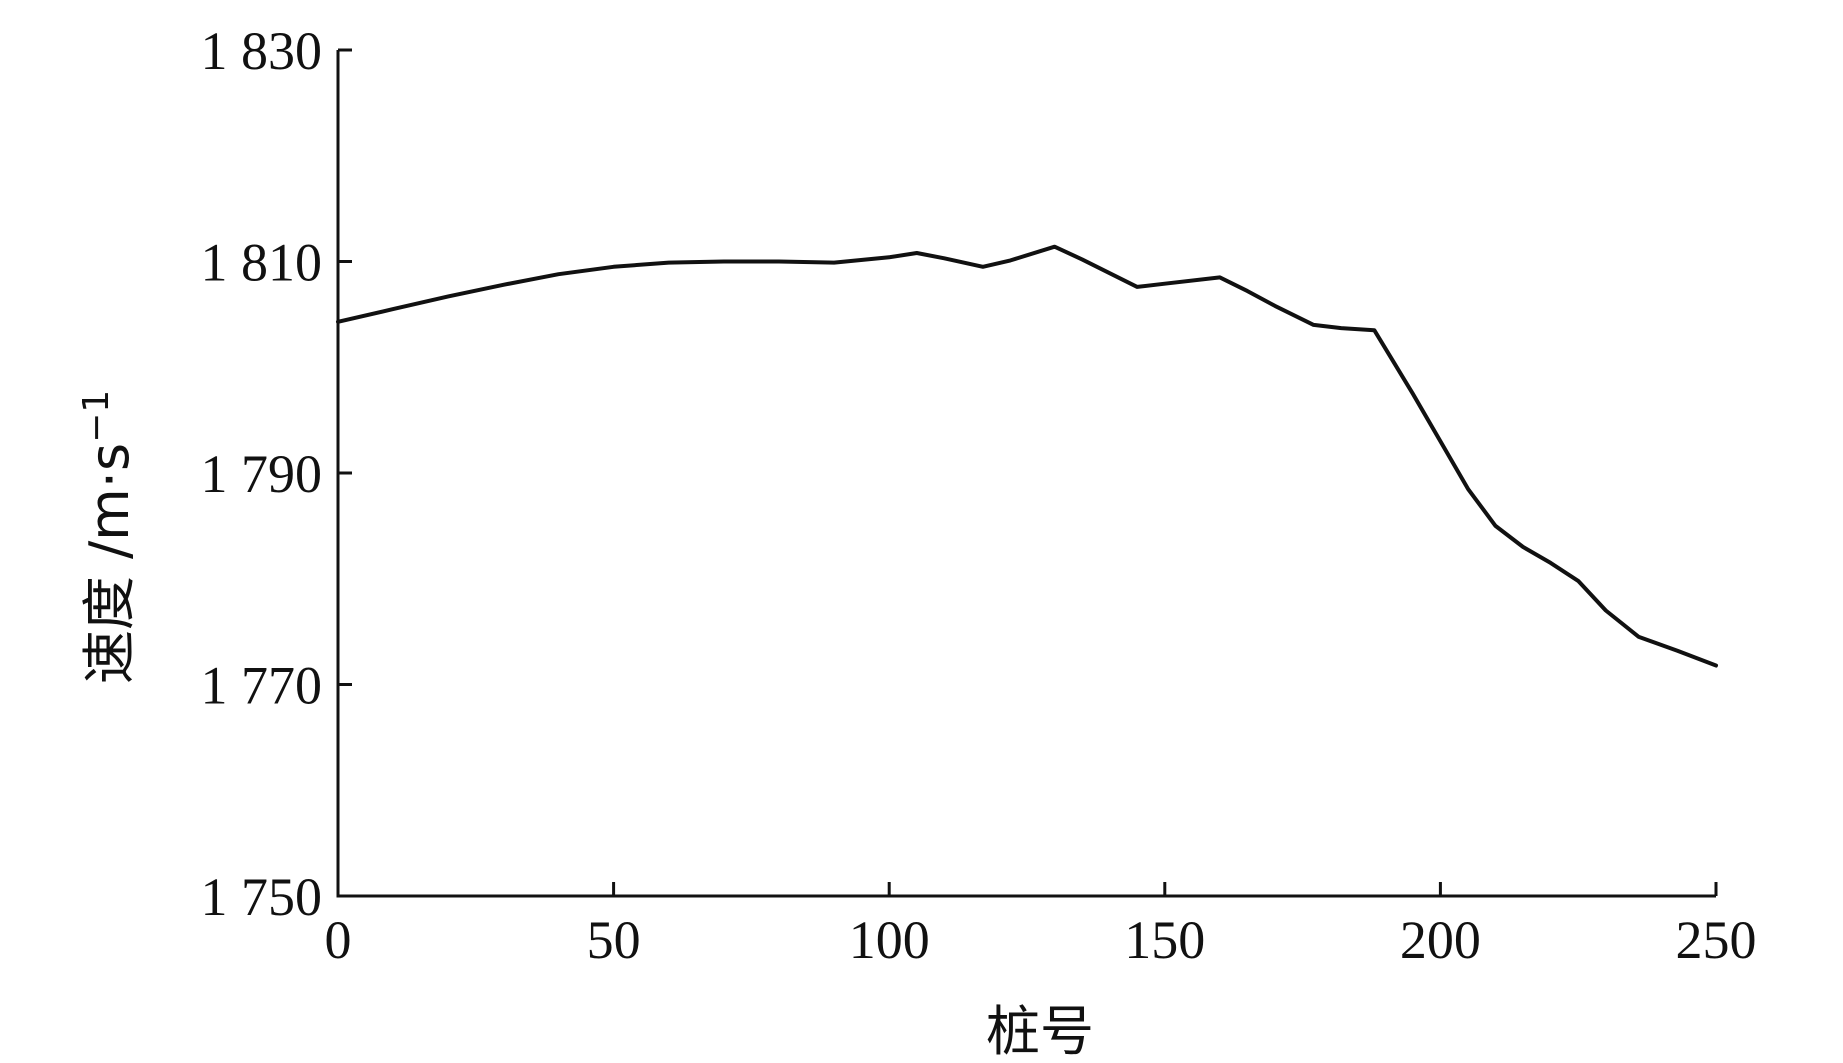 The height and width of the screenshot is (1063, 1843). I want to click on x-tick-label: 250, so click(1716, 940).